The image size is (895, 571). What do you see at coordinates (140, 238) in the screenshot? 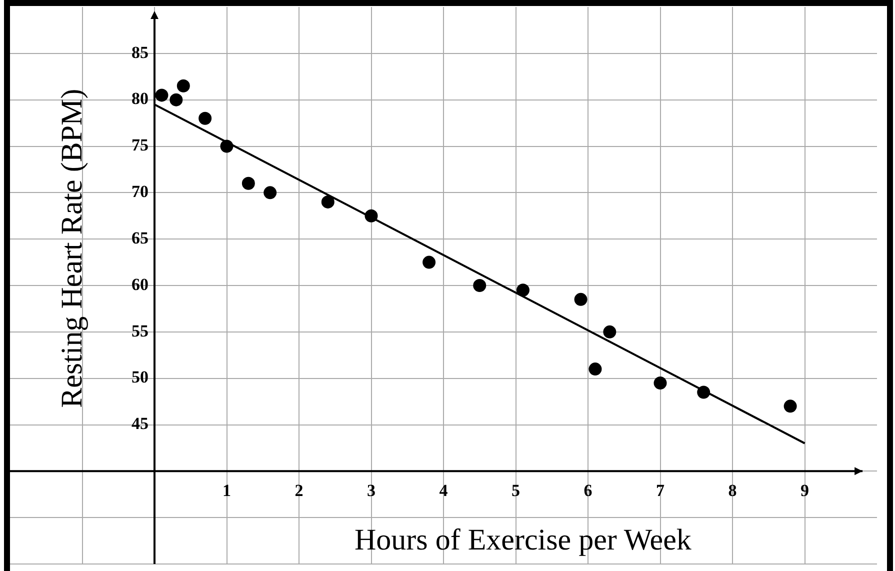
I see `y-tick-label: 65` at bounding box center [140, 238].